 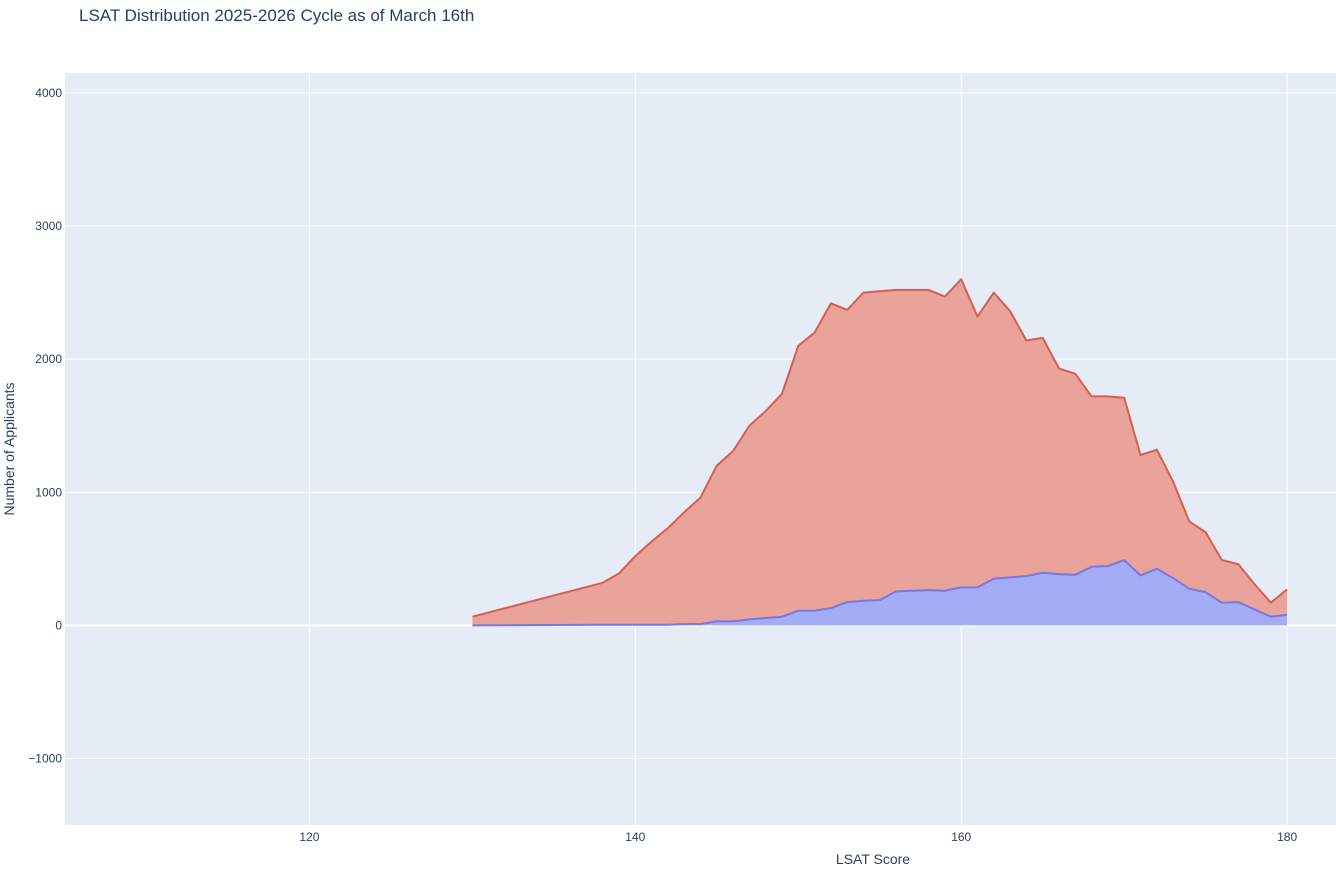 What do you see at coordinates (873, 859) in the screenshot?
I see `x-axis-title: LSAT Score` at bounding box center [873, 859].